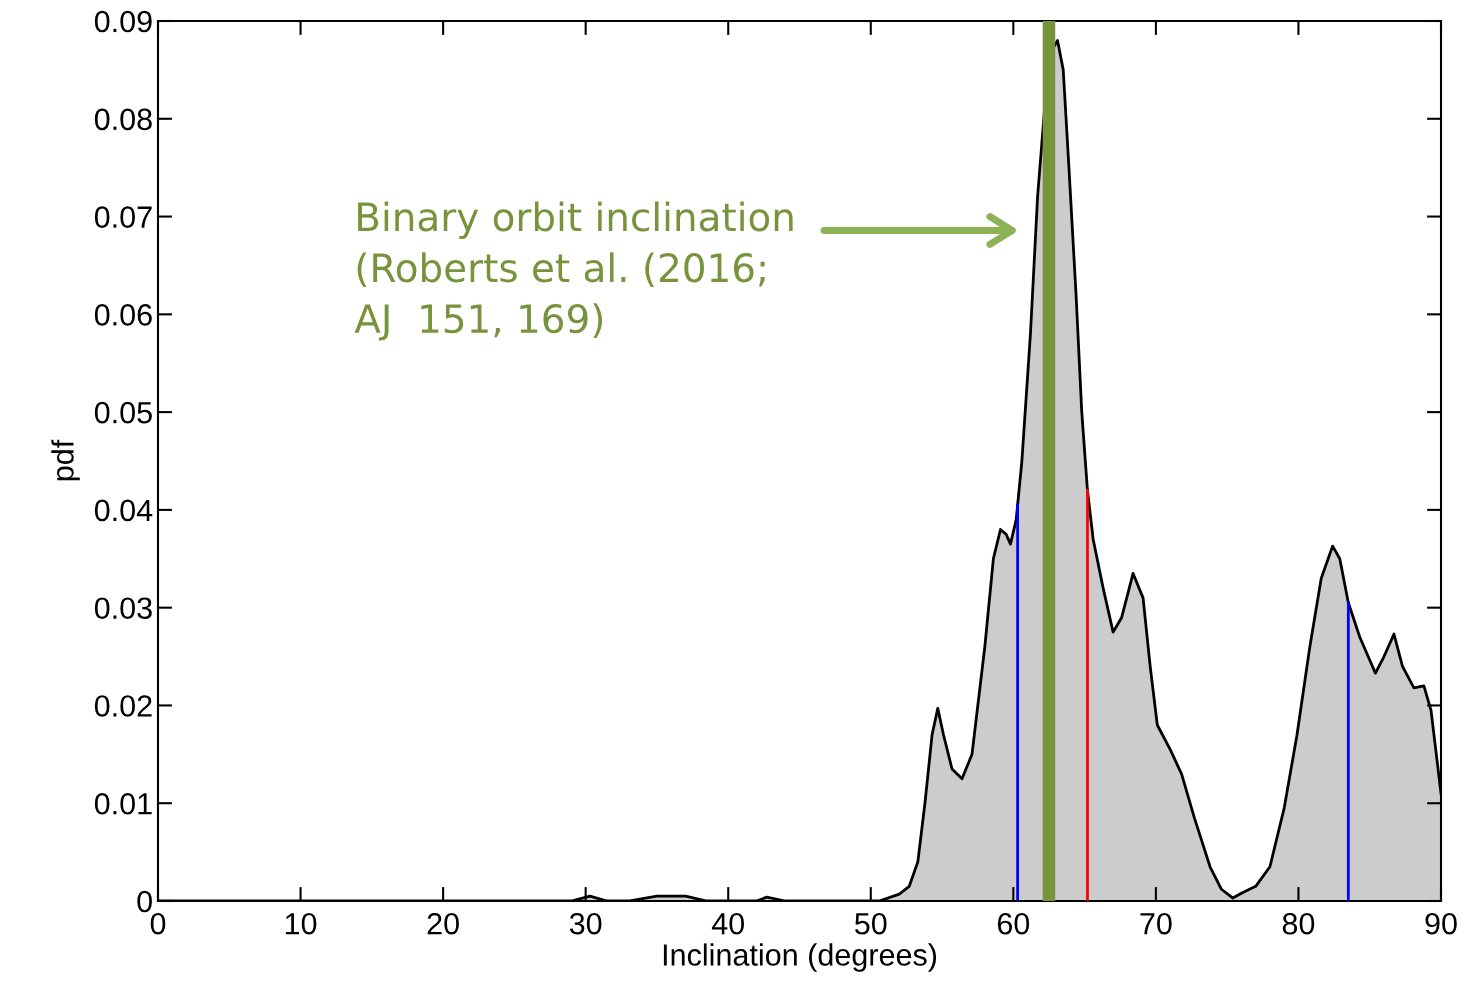 The image size is (1470, 991). I want to click on y-tick-label: 0.05, so click(123, 412).